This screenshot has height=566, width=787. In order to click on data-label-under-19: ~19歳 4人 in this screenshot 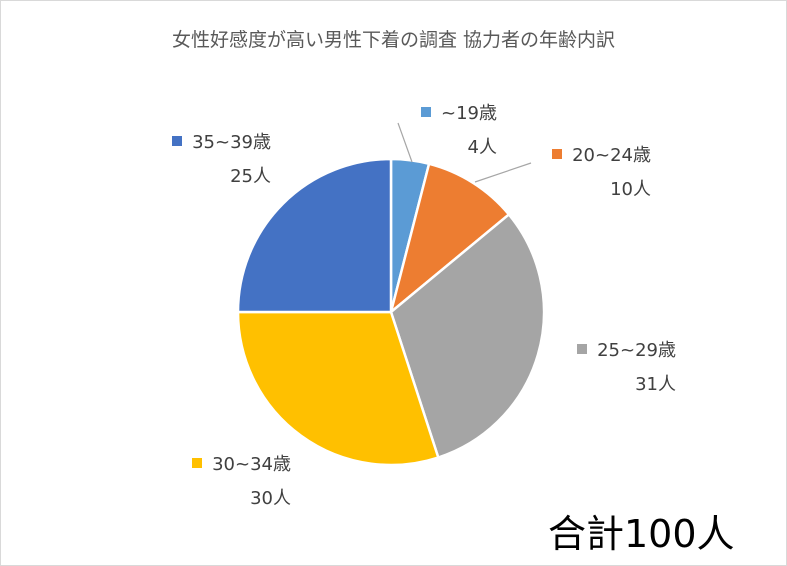, I will do `click(447, 131)`.